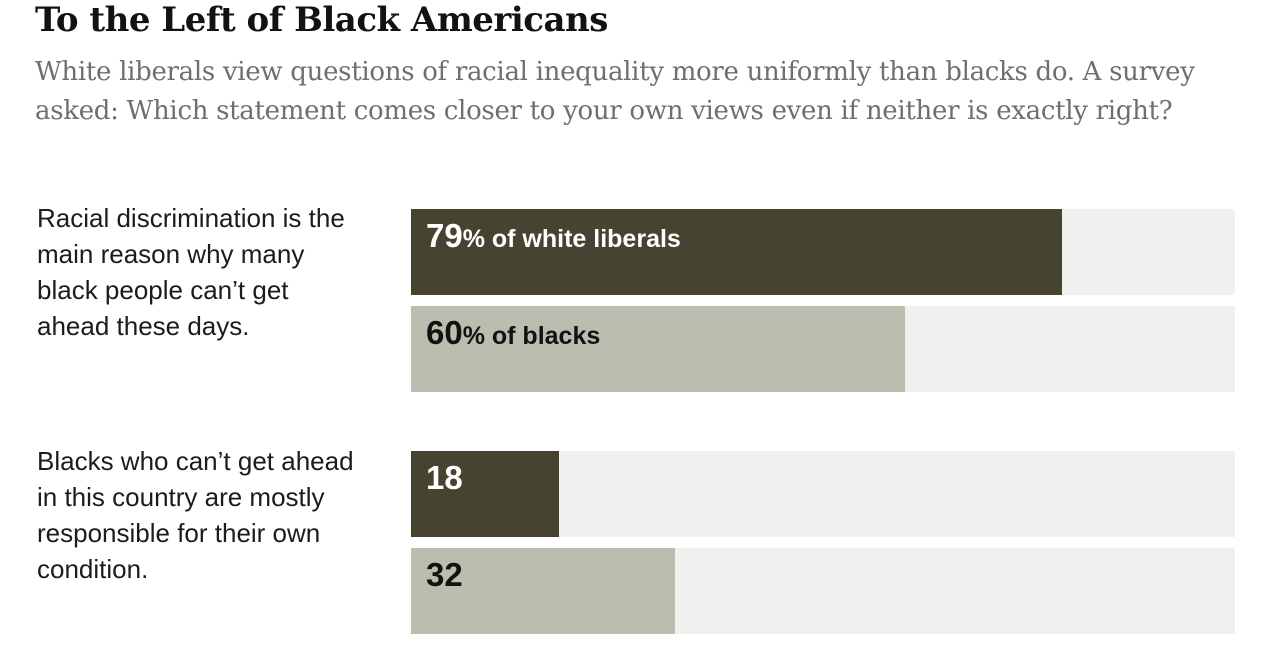 Image resolution: width=1287 pixels, height=652 pixels. I want to click on bar-value-suffix: % of blacks, so click(531, 336).